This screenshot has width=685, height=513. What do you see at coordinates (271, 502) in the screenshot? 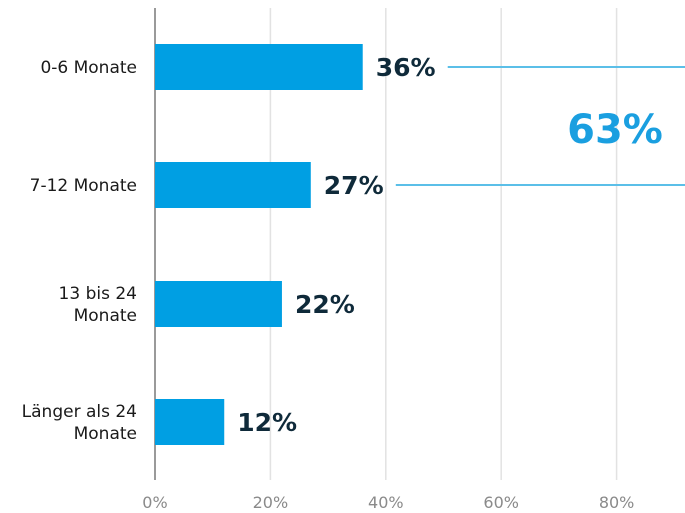
I see `x-tick-label: 20%` at bounding box center [271, 502].